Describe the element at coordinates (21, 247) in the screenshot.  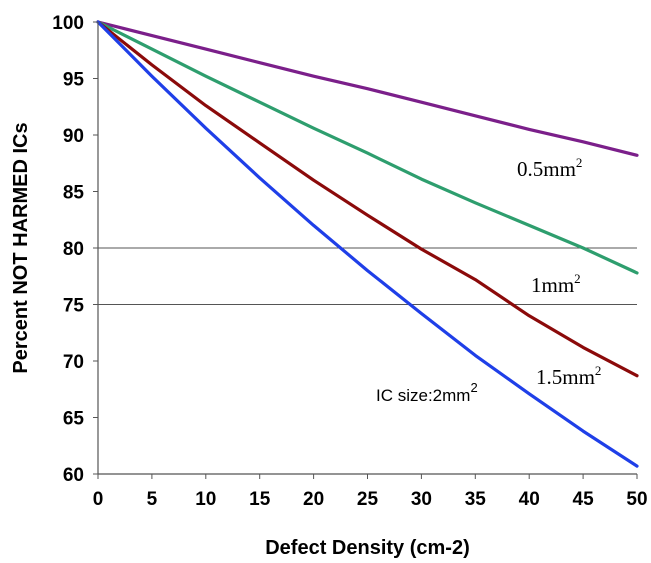
I see `y-axis-title: Percent NOT HARMED ICs` at that location.